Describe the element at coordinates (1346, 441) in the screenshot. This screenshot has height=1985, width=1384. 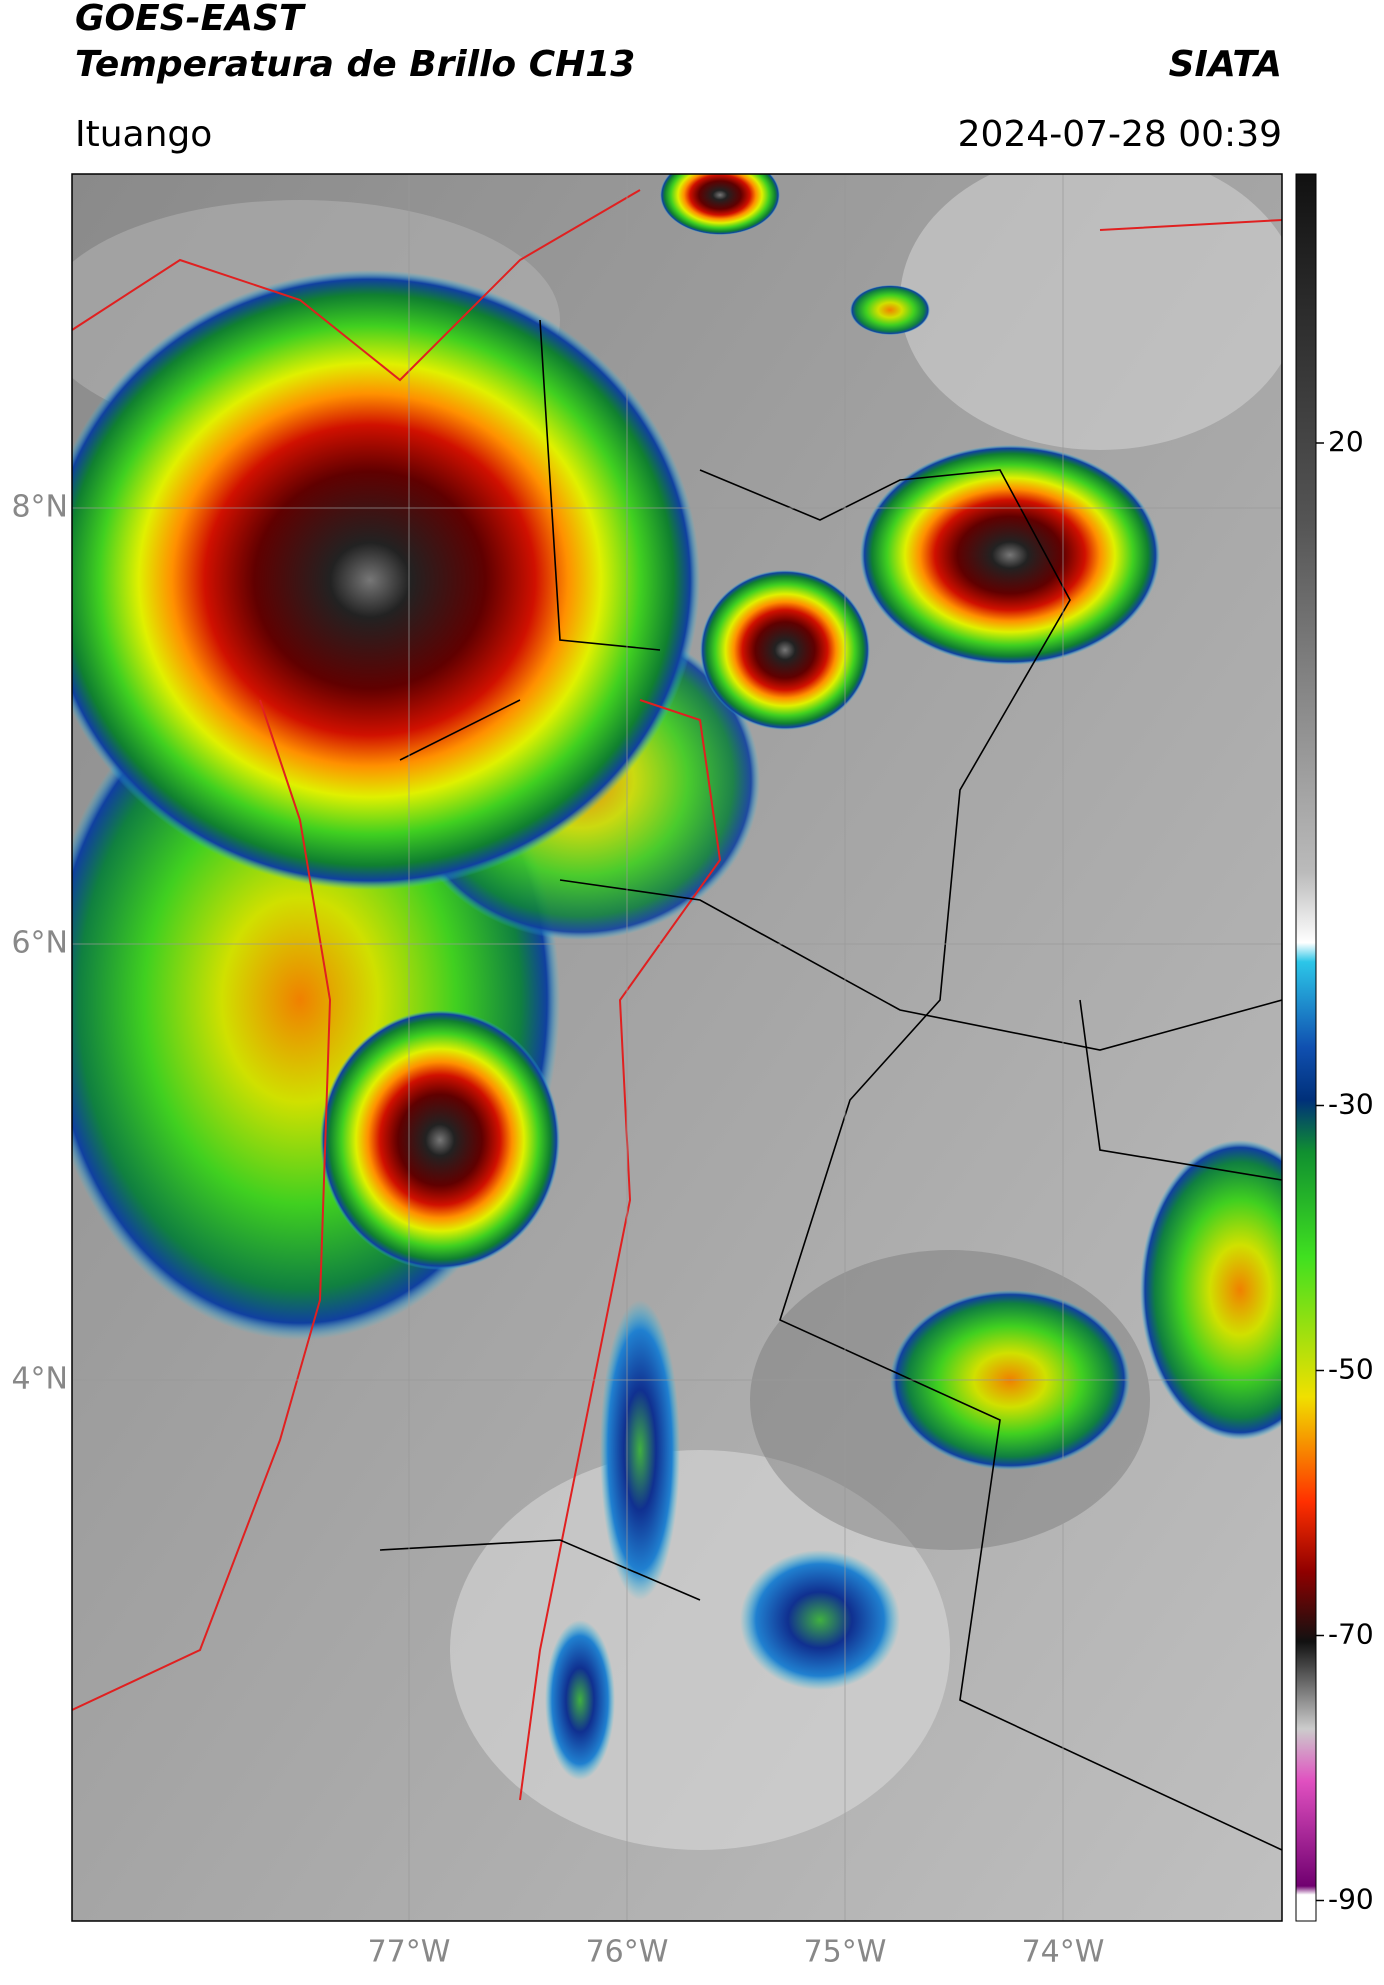
I see `colorbar-tick-label: 20` at that location.